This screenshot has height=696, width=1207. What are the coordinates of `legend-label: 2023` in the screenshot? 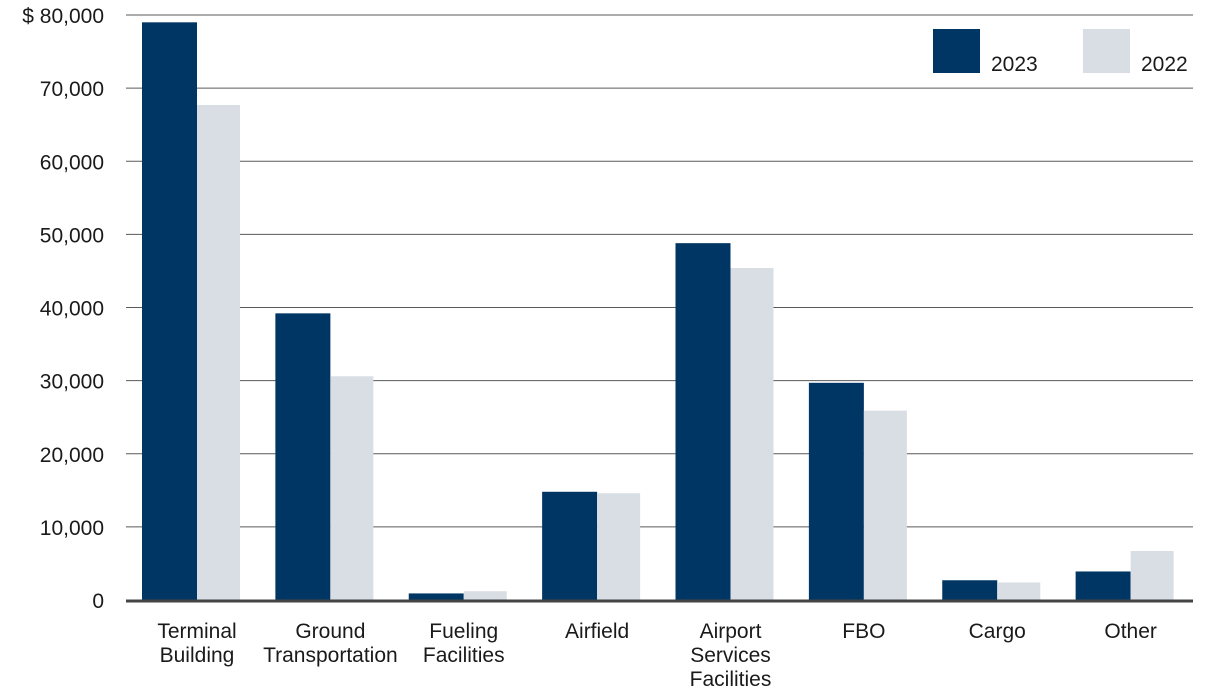 It's located at (1014, 64).